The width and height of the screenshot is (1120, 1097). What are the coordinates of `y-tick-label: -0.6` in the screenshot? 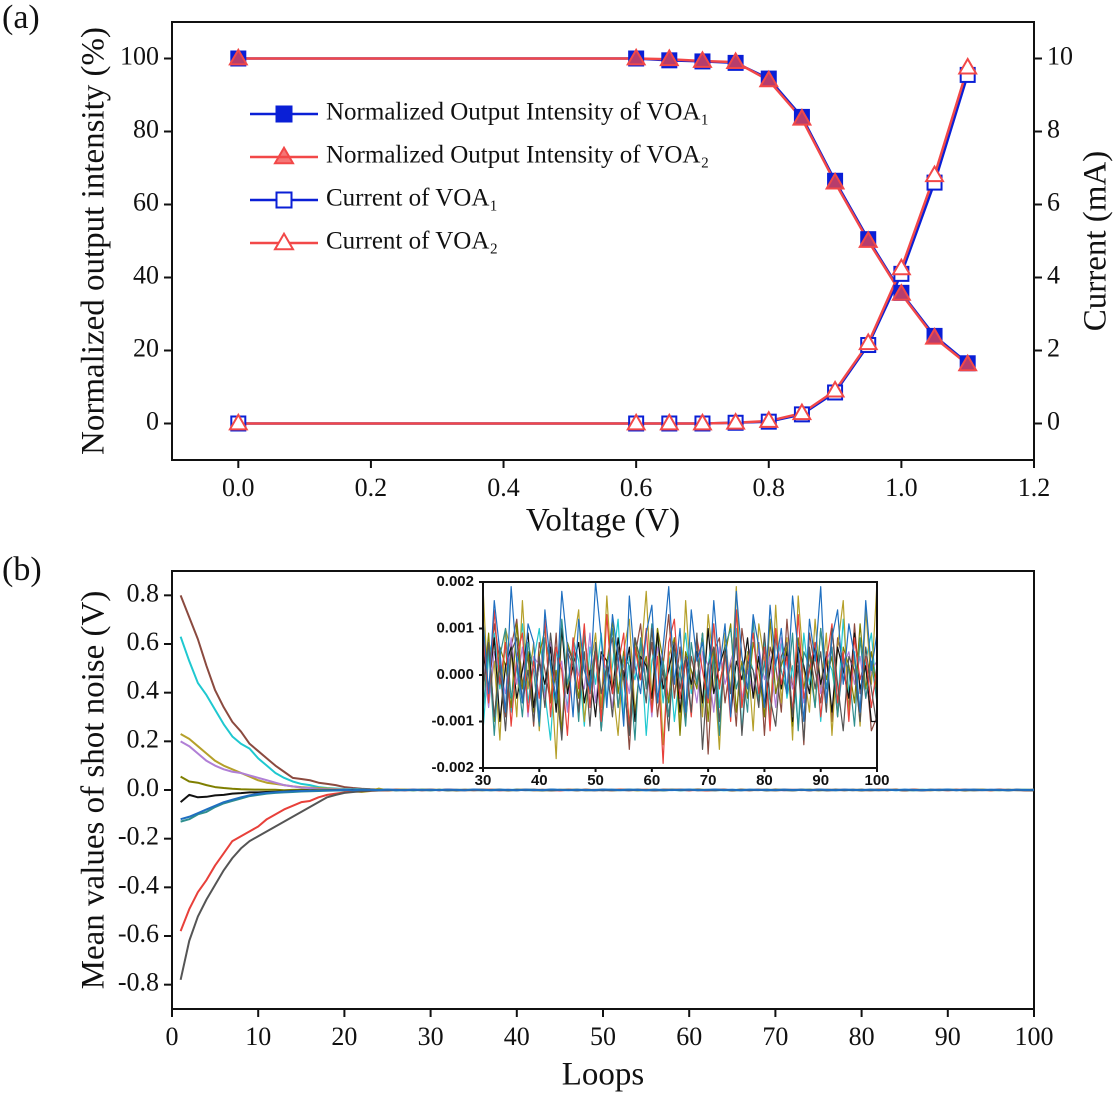 It's located at (138, 933).